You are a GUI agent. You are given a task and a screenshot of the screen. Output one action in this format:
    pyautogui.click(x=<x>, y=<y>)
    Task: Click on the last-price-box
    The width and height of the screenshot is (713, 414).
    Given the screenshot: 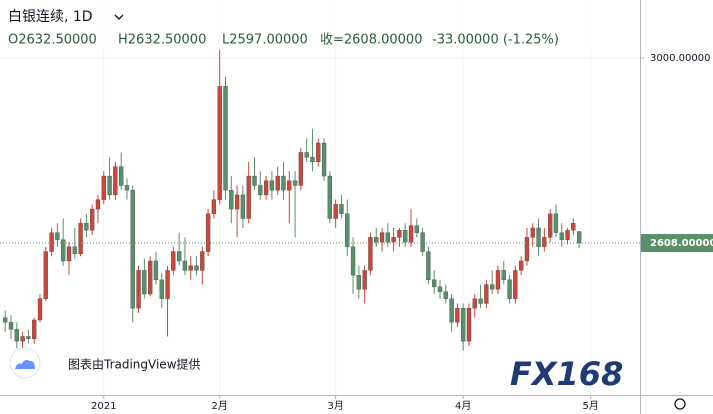 What is the action you would take?
    pyautogui.click(x=677, y=243)
    